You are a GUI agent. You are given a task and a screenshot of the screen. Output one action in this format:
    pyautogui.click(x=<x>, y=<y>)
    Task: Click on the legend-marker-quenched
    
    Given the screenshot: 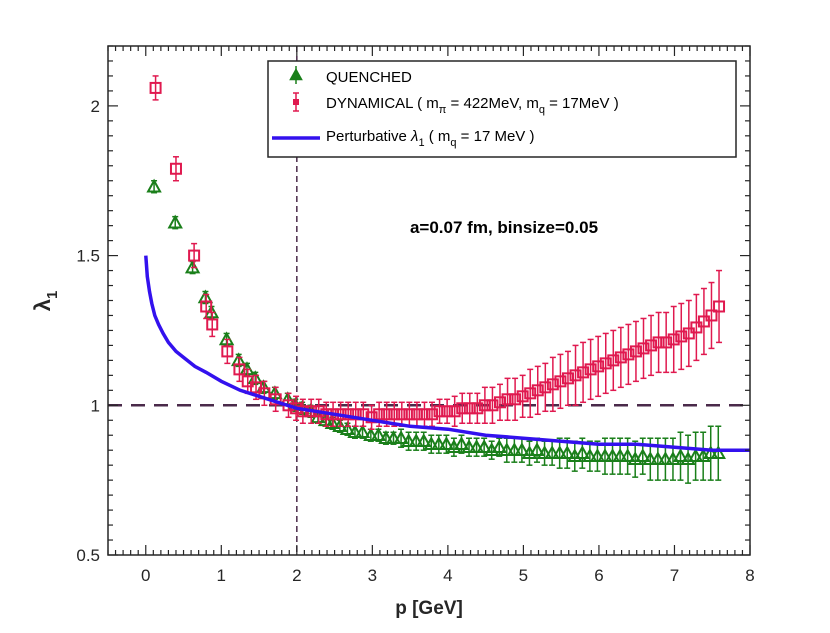 What is the action you would take?
    pyautogui.click(x=296, y=74)
    